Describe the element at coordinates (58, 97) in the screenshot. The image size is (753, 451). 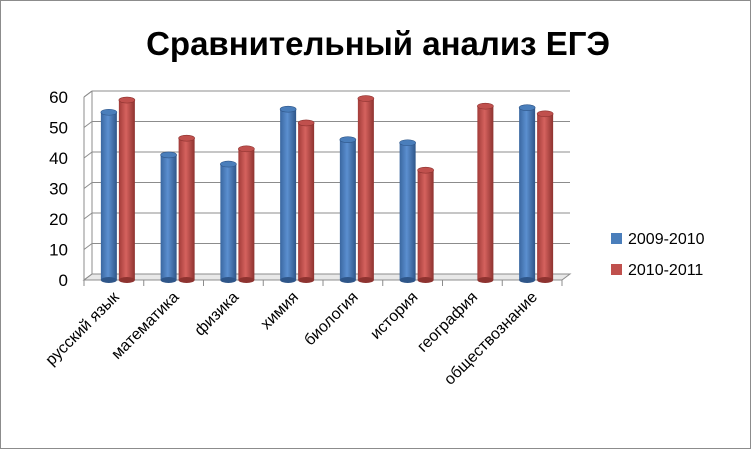
I see `y-tick-label: 60` at that location.